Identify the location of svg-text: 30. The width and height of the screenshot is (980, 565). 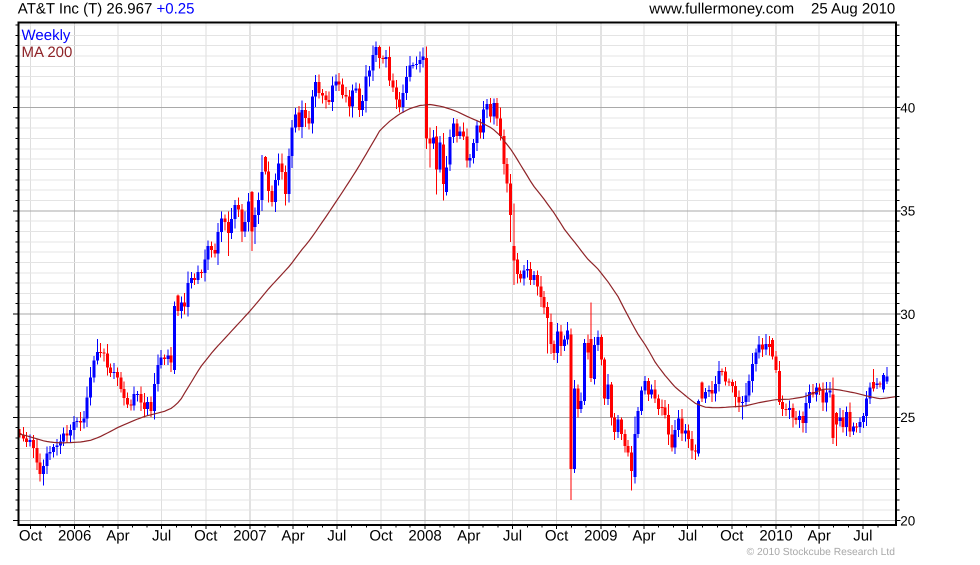
(907, 314).